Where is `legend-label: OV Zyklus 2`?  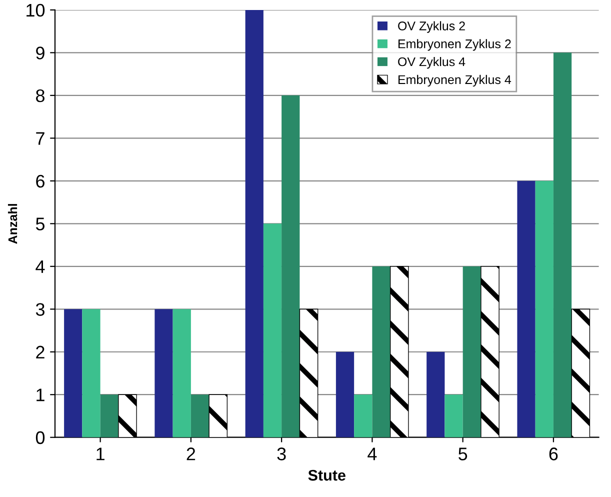
legend-label: OV Zyklus 2 is located at coordinates (431, 27).